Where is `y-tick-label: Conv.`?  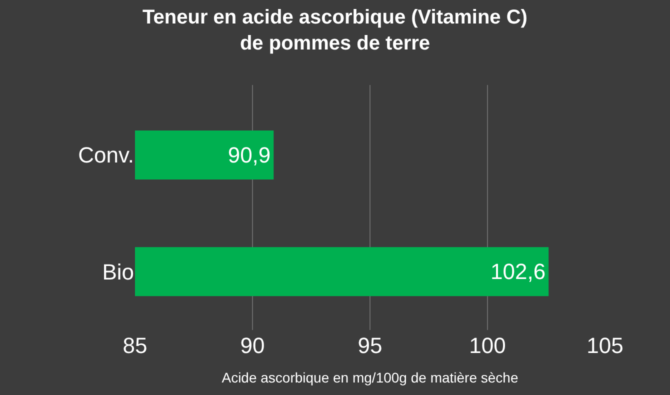 y-tick-label: Conv. is located at coordinates (106, 155).